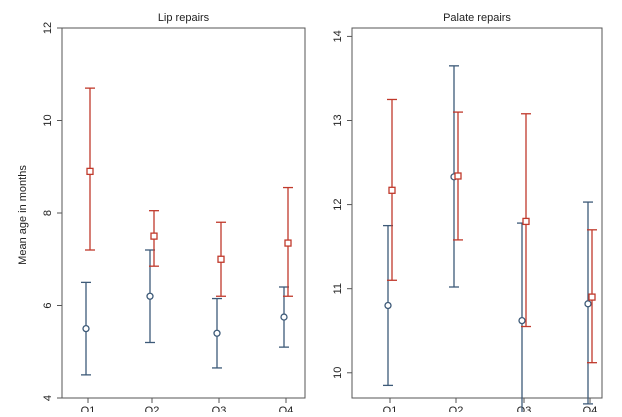  What do you see at coordinates (48, 305) in the screenshot?
I see `panel-1-ytick-label: 6` at bounding box center [48, 305].